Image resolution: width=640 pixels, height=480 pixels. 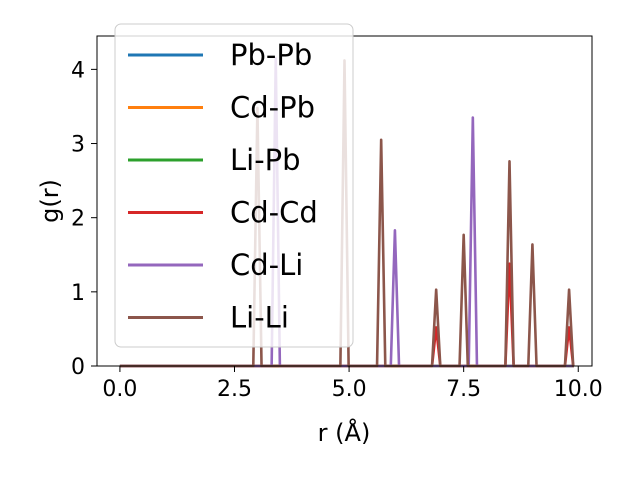 What do you see at coordinates (50, 201) in the screenshot?
I see `y-axis-label: g(r)` at bounding box center [50, 201].